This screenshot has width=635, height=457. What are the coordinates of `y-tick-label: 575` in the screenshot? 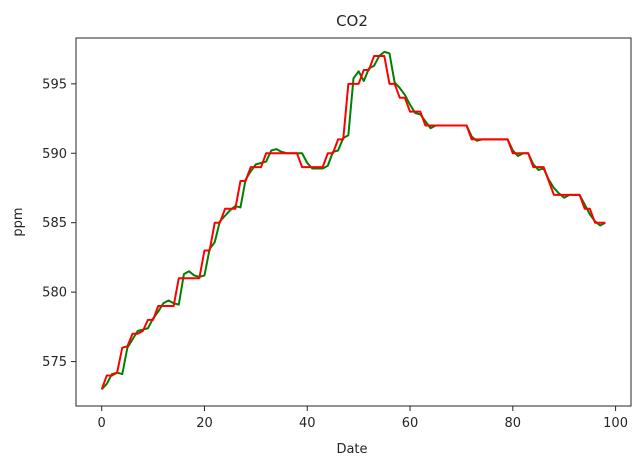 It's located at (54, 362).